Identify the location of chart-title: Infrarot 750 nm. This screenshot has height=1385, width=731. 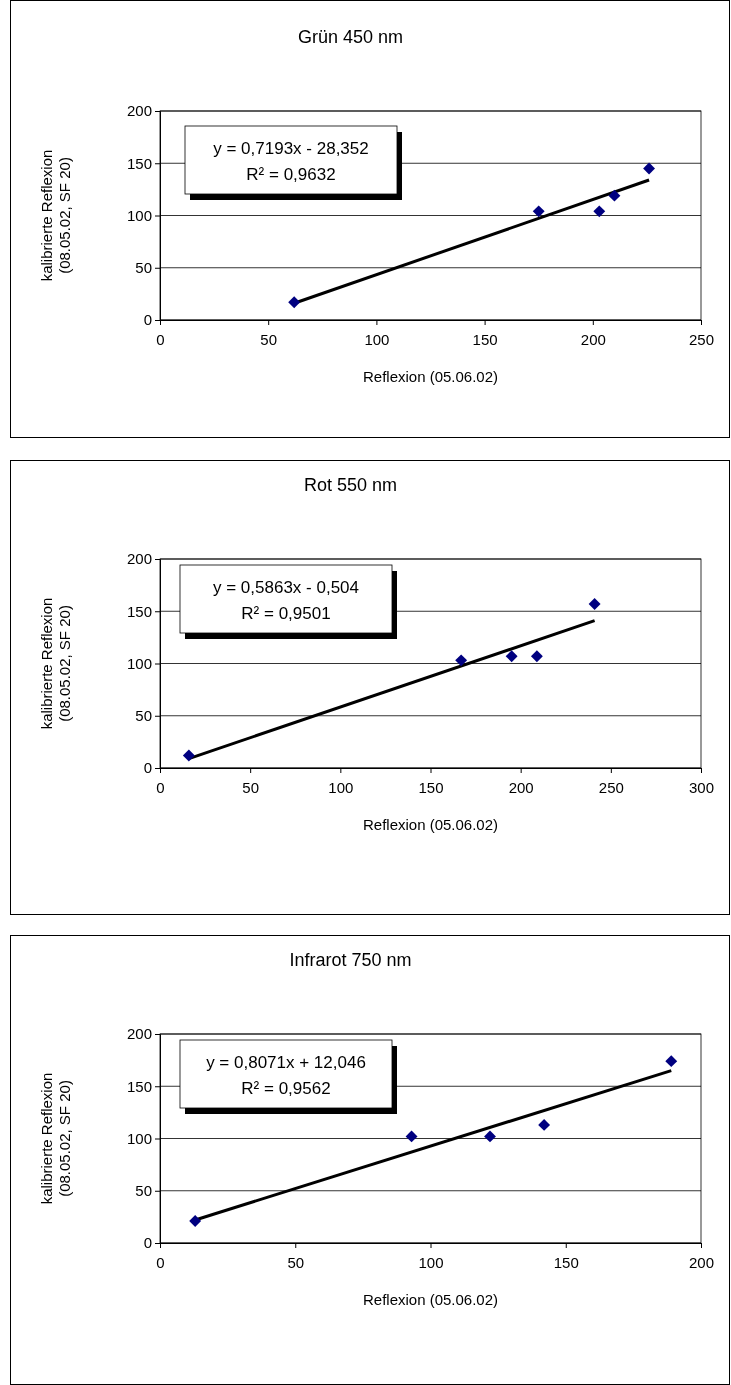
(350, 960).